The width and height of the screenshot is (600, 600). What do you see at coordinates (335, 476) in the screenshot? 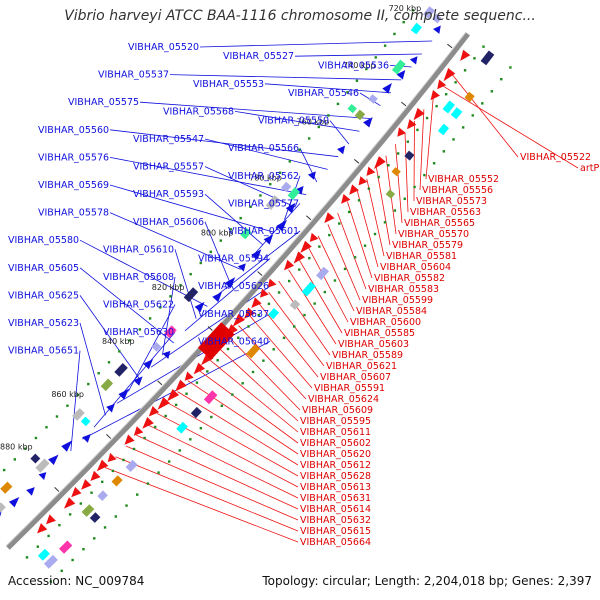
I see `gene-label-reverse: VIBHAR_05628` at bounding box center [335, 476].